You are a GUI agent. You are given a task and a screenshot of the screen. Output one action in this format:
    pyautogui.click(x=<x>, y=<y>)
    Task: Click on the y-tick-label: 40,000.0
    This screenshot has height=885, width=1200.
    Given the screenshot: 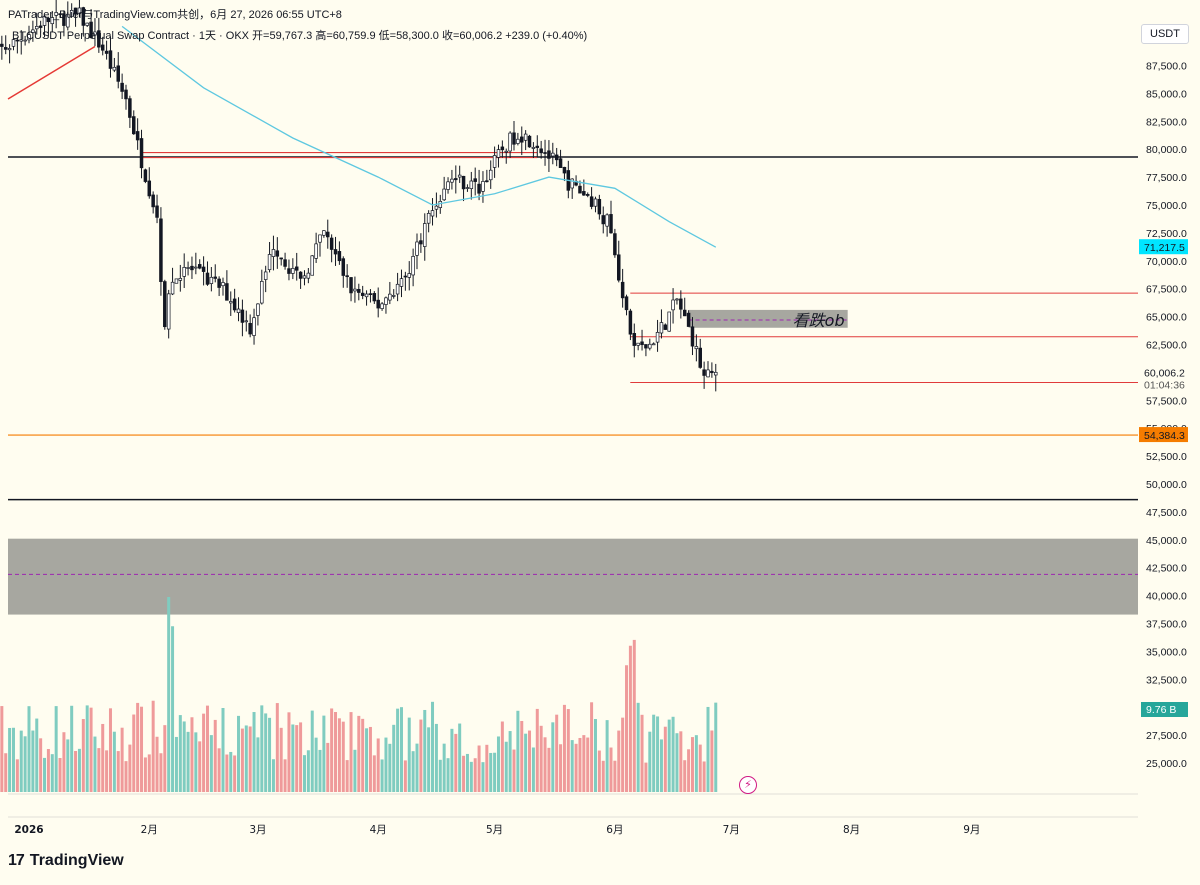 What is the action you would take?
    pyautogui.click(x=1166, y=597)
    